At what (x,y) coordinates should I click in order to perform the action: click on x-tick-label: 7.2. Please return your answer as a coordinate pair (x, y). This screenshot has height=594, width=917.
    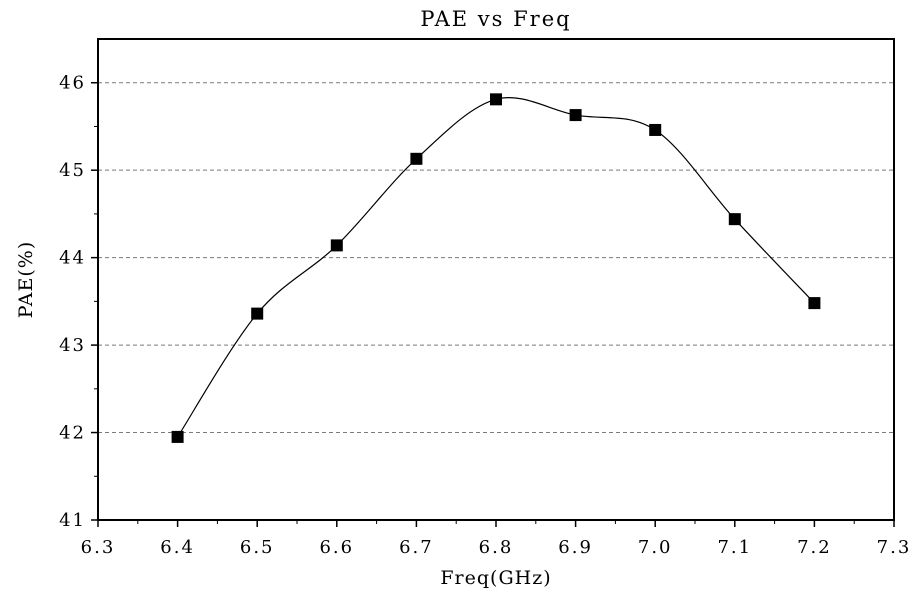
    Looking at the image, I should click on (814, 547).